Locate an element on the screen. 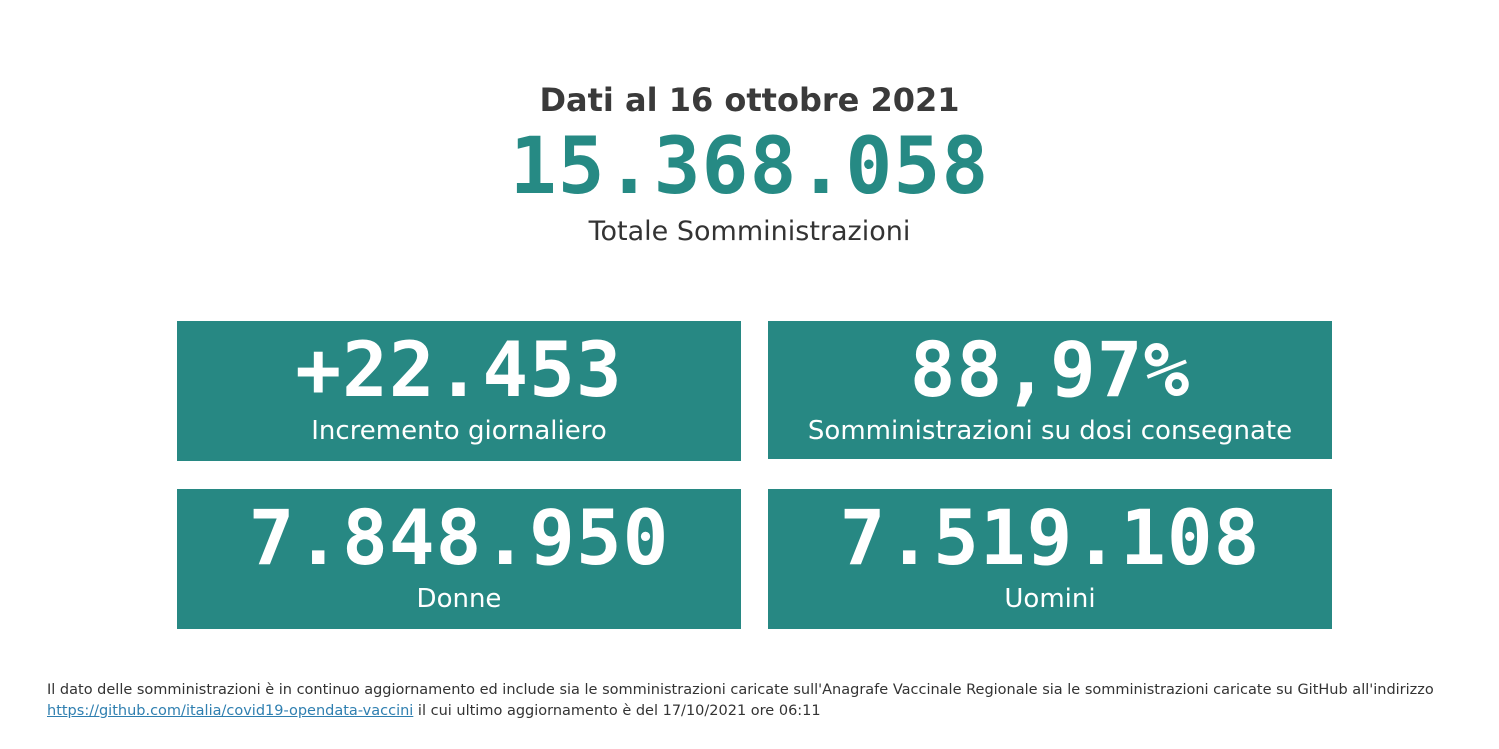 The image size is (1499, 749). delivered-doses-percent-label: Somministrazioni su dosi consegnate is located at coordinates (1050, 431).